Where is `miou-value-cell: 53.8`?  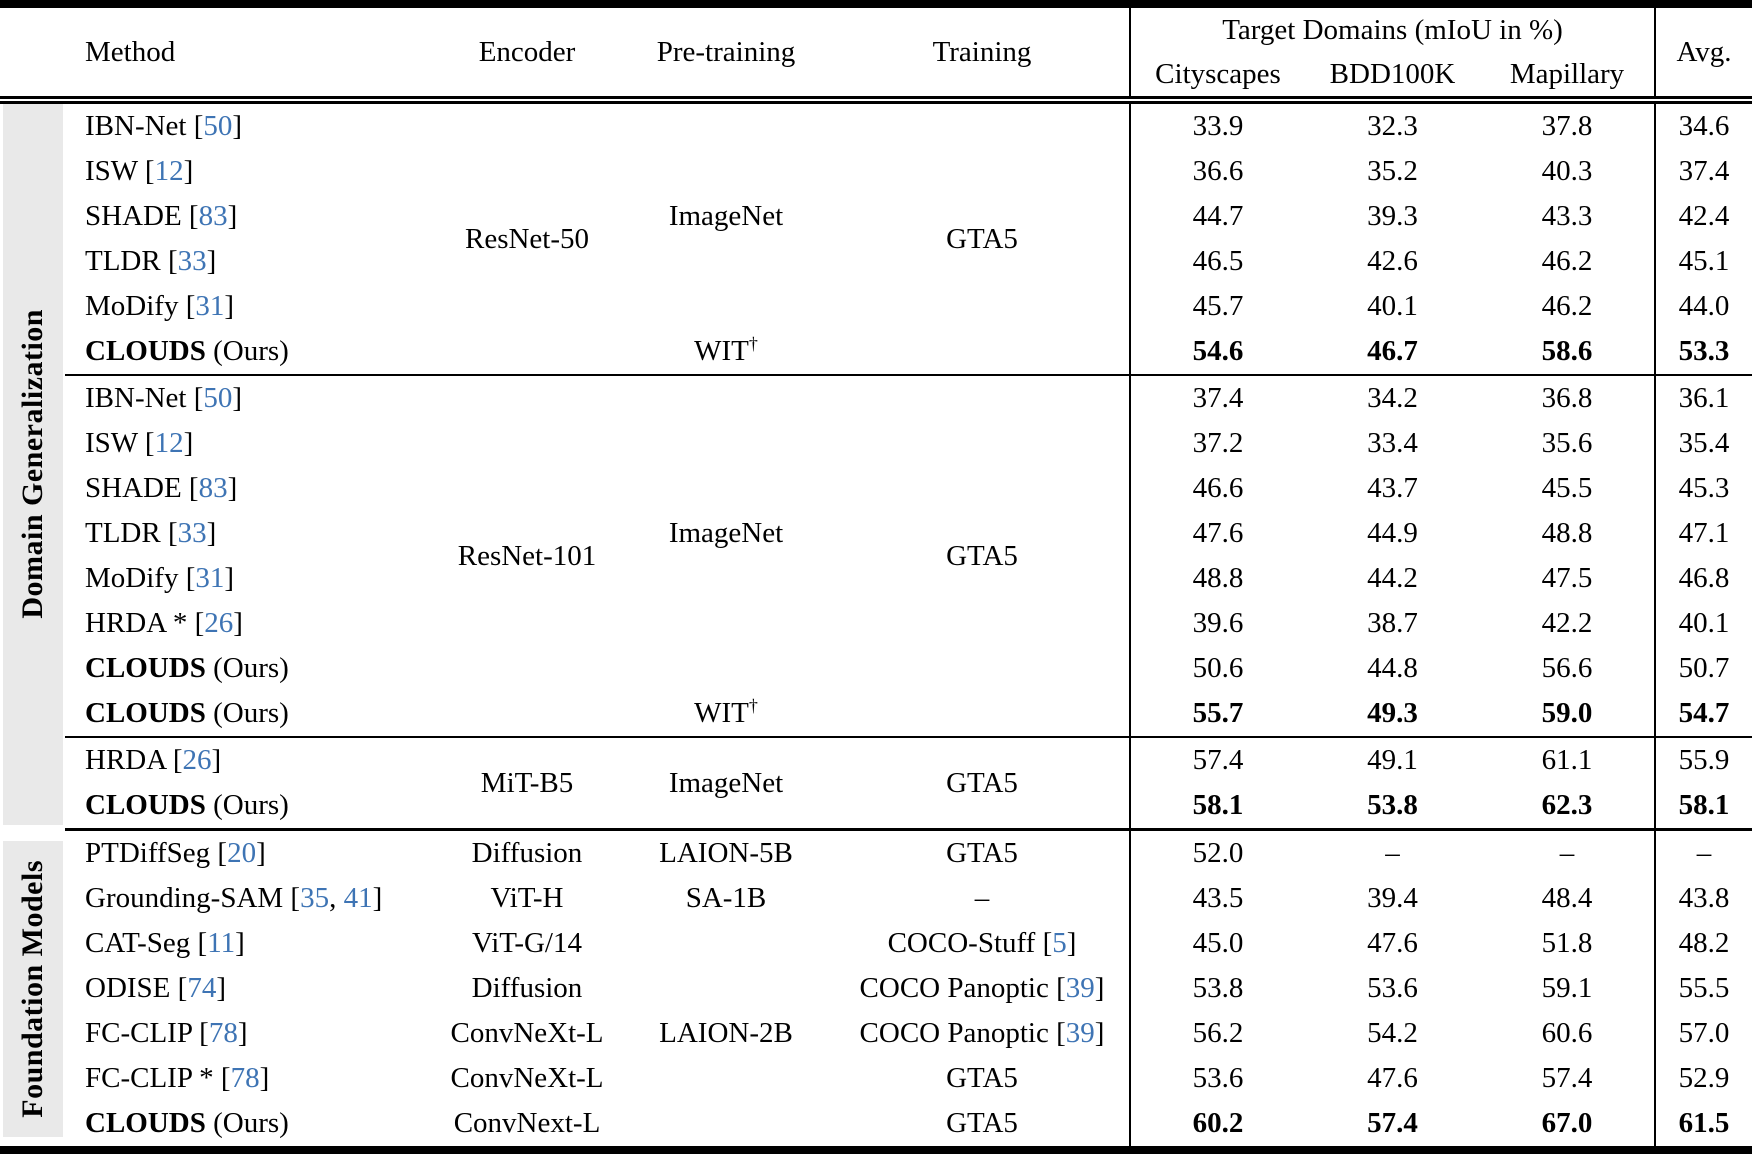 miou-value-cell: 53.8 is located at coordinates (1217, 988).